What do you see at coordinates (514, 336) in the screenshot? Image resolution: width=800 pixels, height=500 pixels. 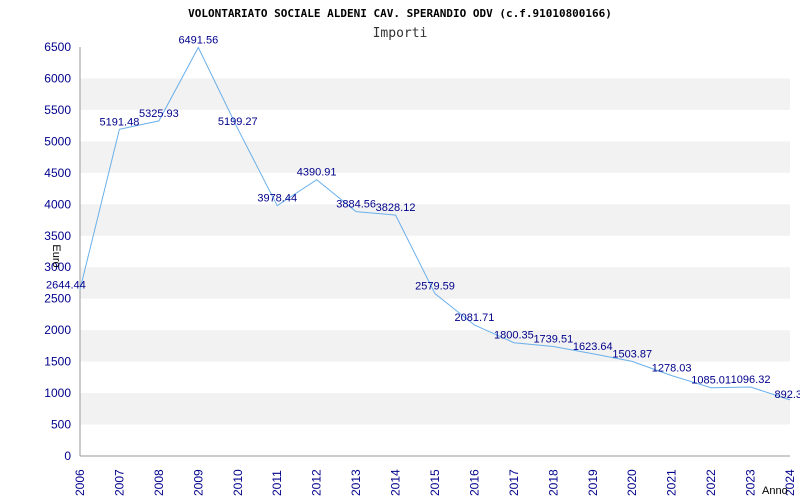 I see `data-label: 1800.35` at bounding box center [514, 336].